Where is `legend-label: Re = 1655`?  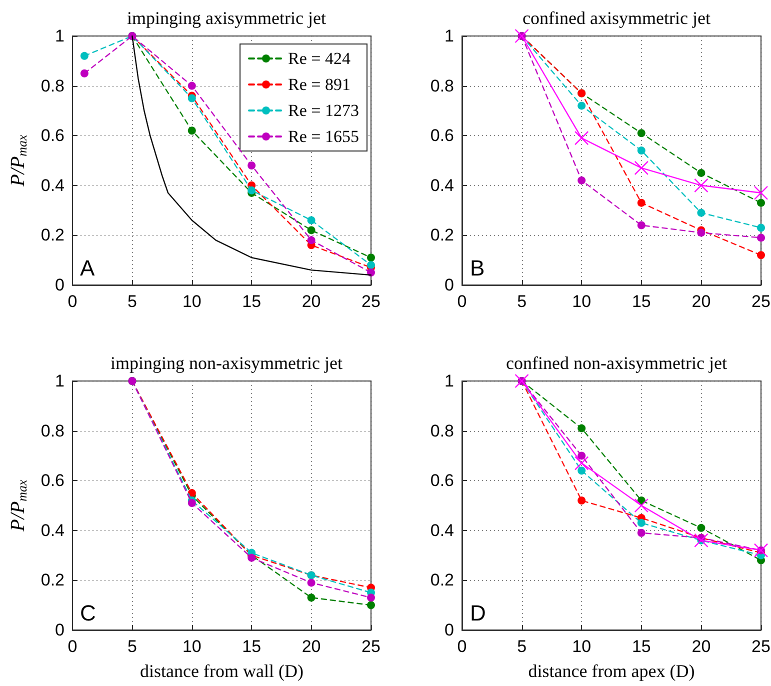
legend-label: Re = 1655 is located at coordinates (324, 136).